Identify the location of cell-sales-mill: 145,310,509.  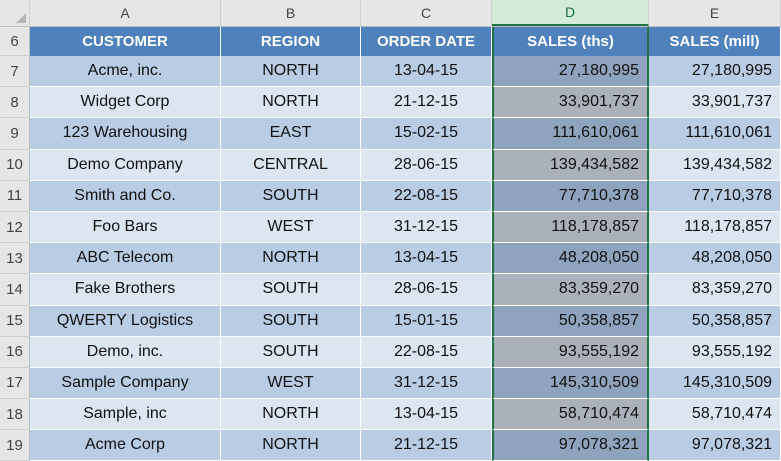
(715, 383).